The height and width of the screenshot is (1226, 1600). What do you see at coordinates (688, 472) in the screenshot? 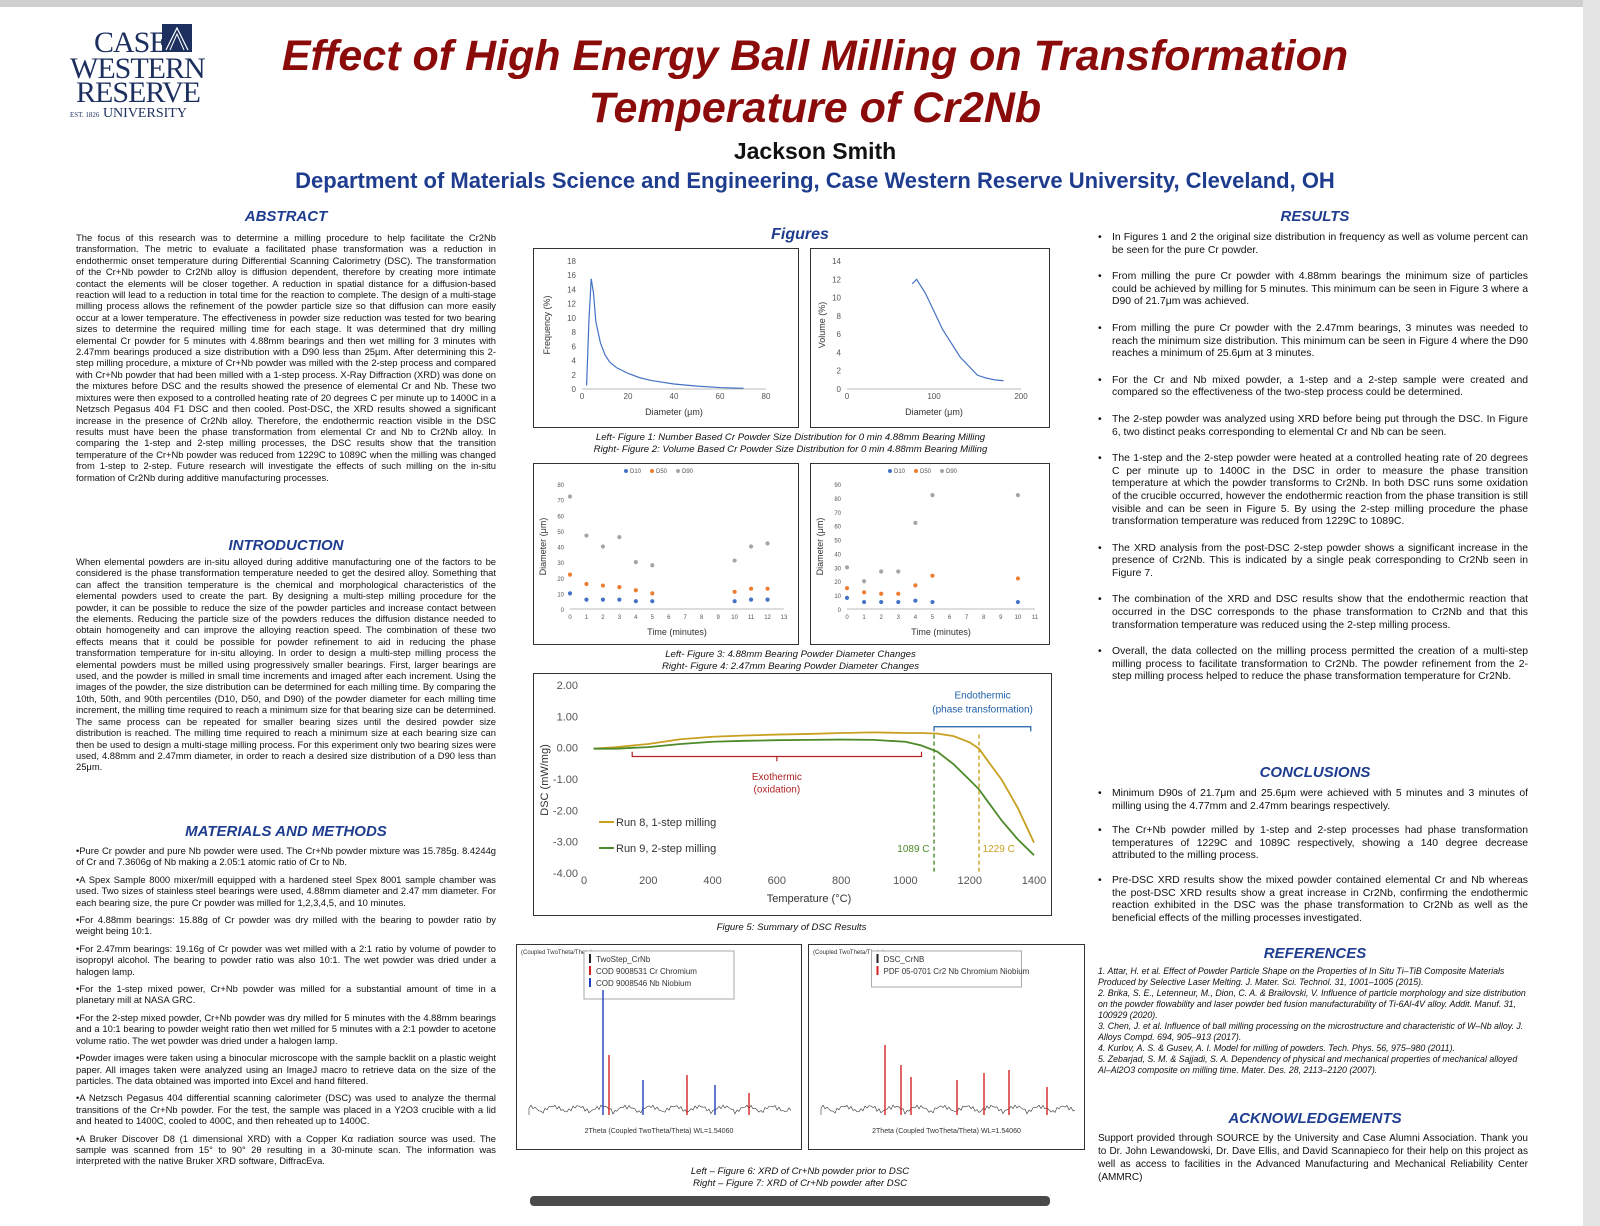
I see `legend-label: D90` at bounding box center [688, 472].